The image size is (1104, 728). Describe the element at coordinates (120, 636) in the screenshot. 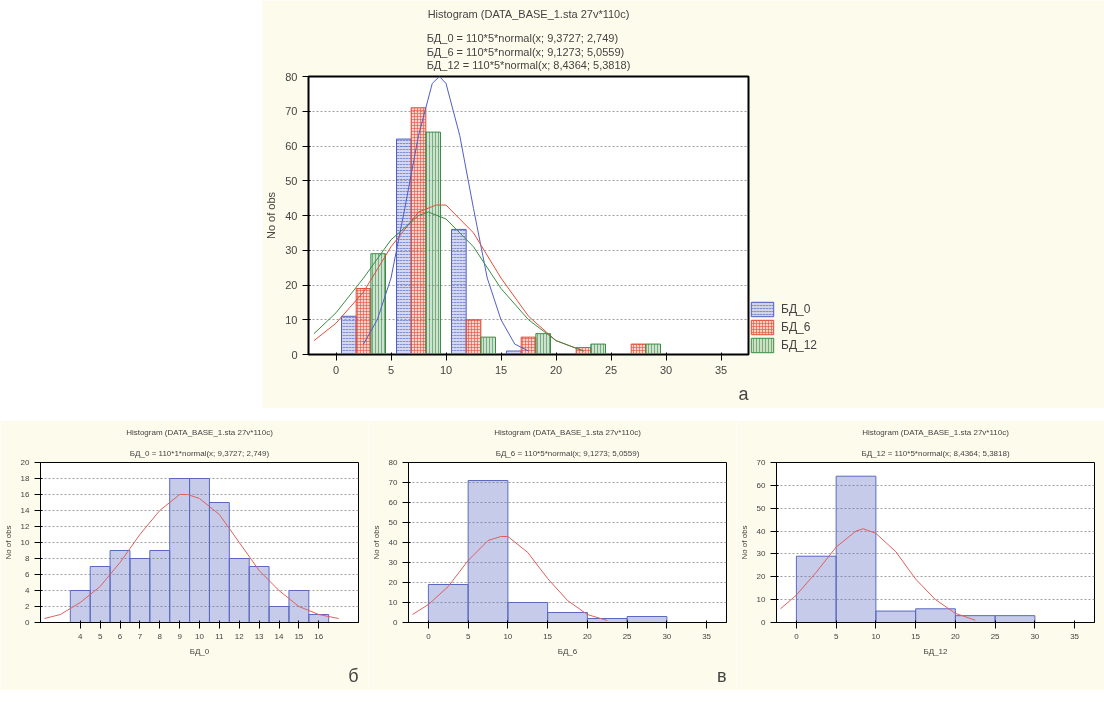

I see `x-tick-label: 6` at that location.